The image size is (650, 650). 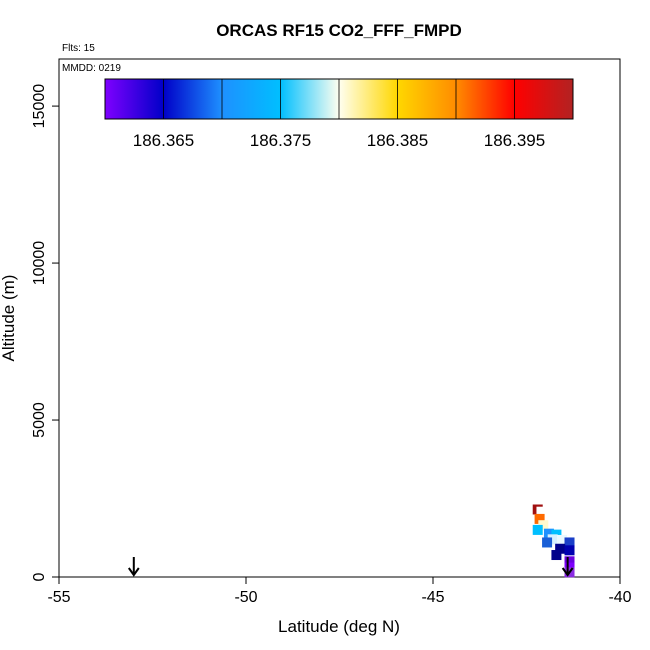 I want to click on flight-markers, so click(x=350, y=567).